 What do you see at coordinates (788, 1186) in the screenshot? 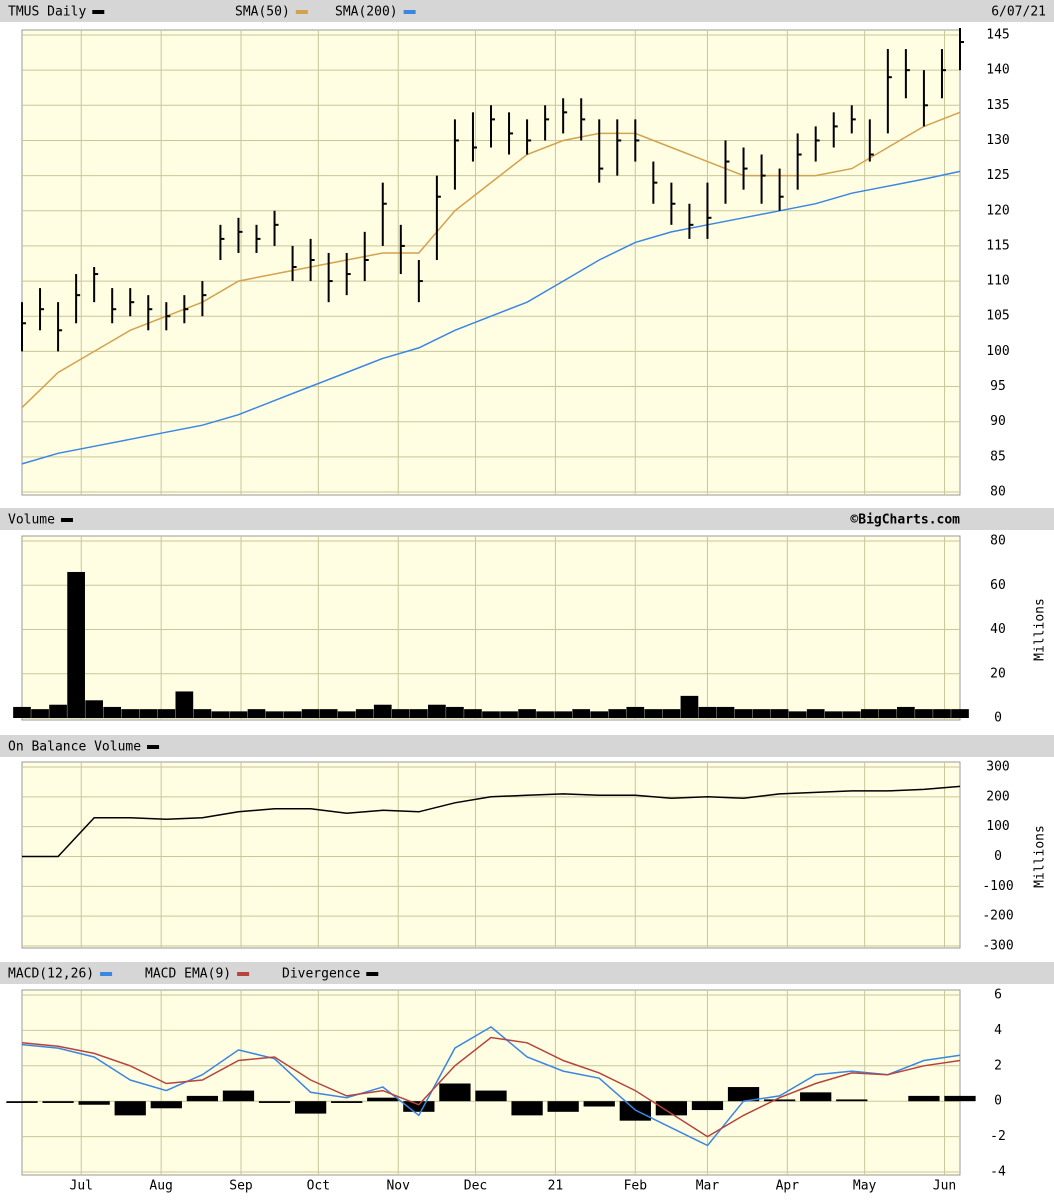
I see `x-tick-label: Apr` at bounding box center [788, 1186].